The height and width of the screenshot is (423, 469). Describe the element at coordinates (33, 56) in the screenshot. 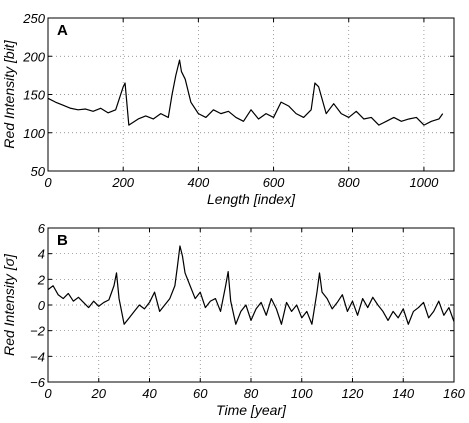

I see `y-tick-label: 200` at that location.